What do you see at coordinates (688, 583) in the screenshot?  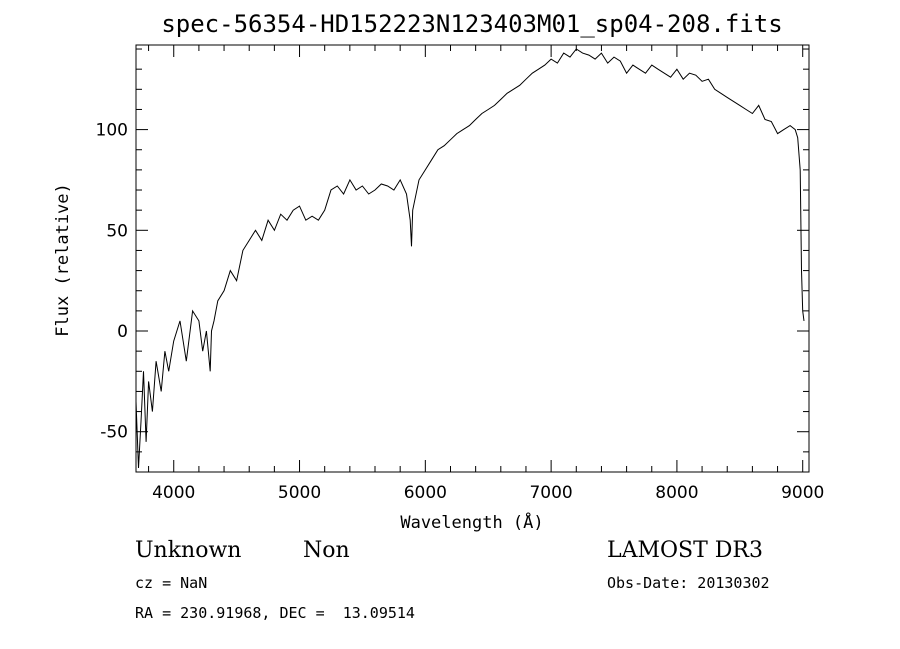 I see `obs-date: Obs-Date: 20130302` at bounding box center [688, 583].